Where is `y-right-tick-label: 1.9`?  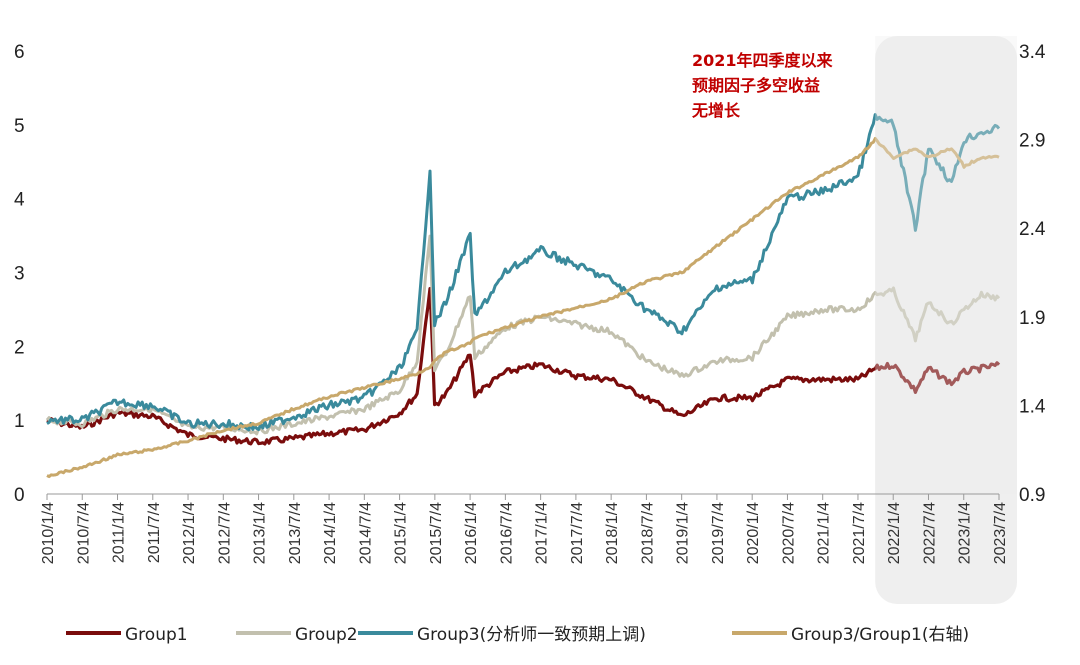
y-right-tick-label: 1.9 is located at coordinates (1032, 318).